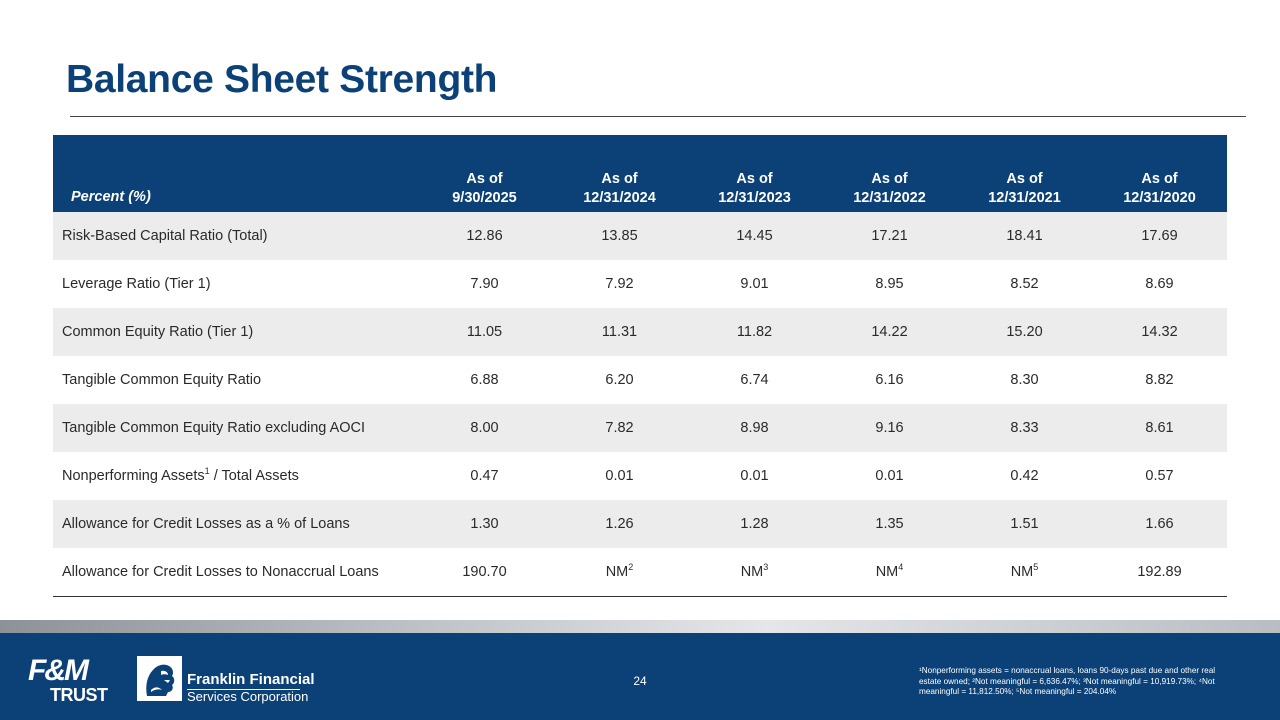  I want to click on table-cell: 8.33, so click(1024, 428).